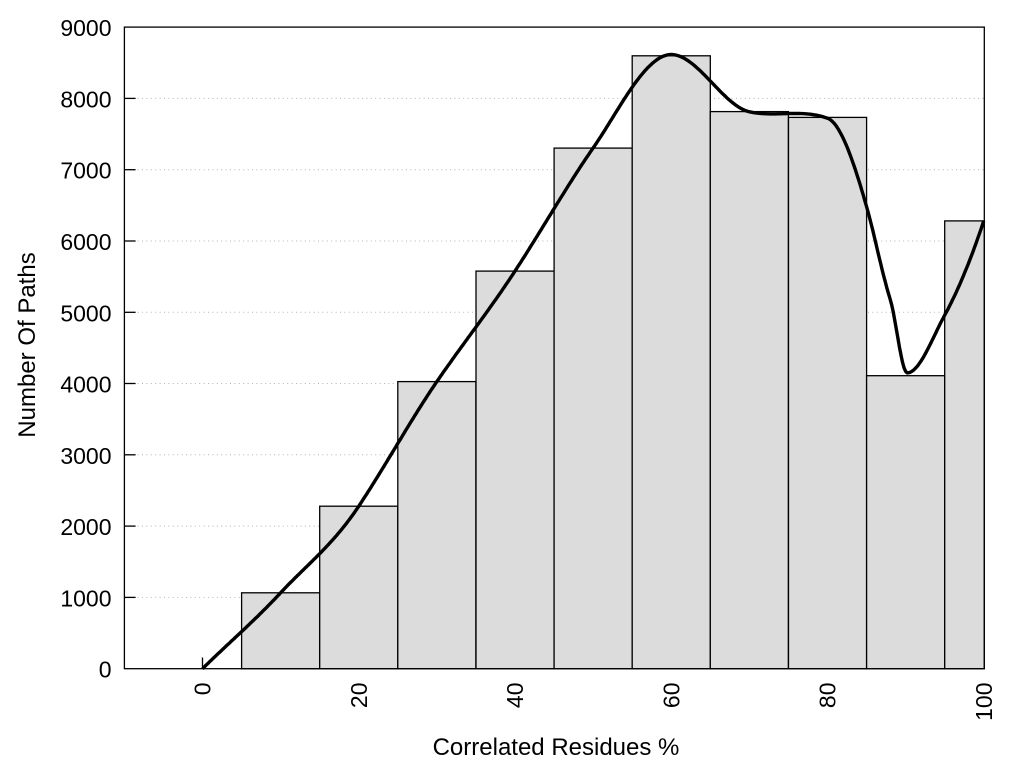 This screenshot has height=768, width=1024. Describe the element at coordinates (27, 344) in the screenshot. I see `svg-text: Number Of Paths` at that location.